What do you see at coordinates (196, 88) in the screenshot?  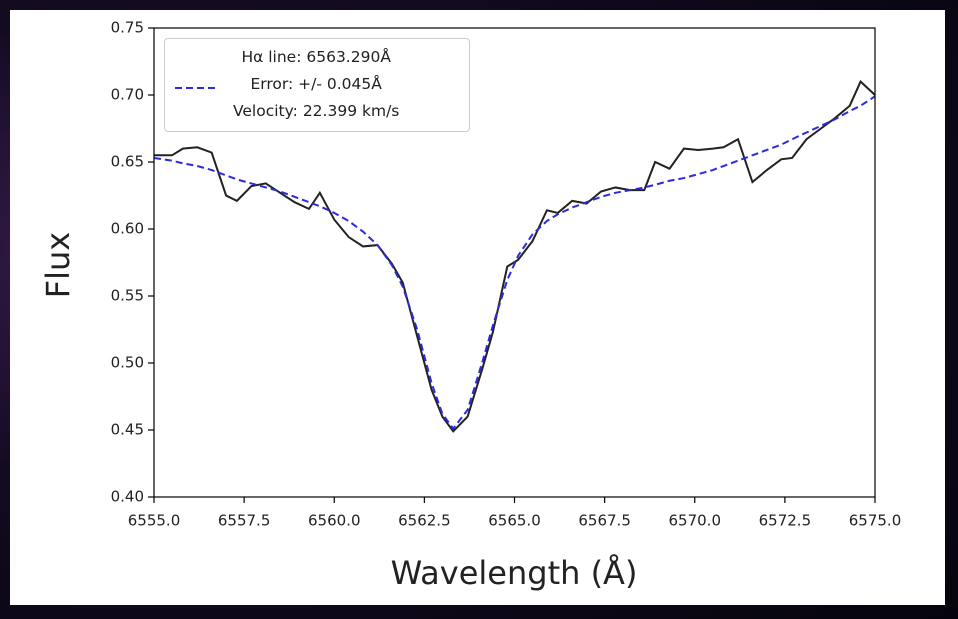 I see `legend-swatch-area` at bounding box center [196, 88].